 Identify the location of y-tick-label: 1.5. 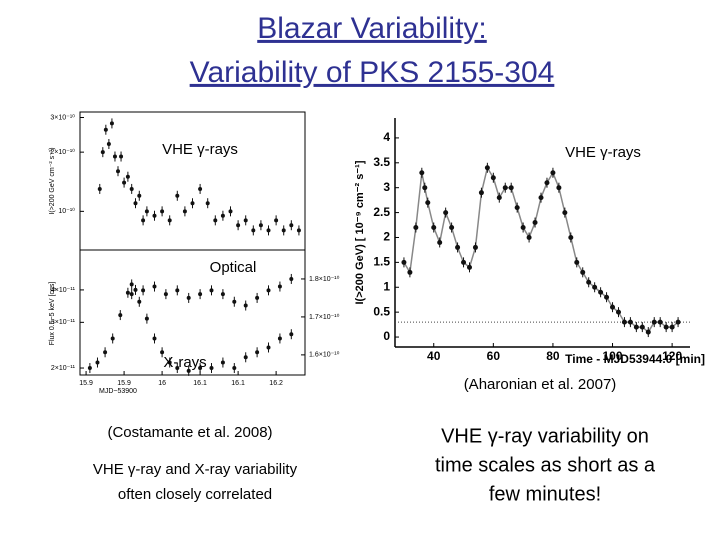
(381, 262).